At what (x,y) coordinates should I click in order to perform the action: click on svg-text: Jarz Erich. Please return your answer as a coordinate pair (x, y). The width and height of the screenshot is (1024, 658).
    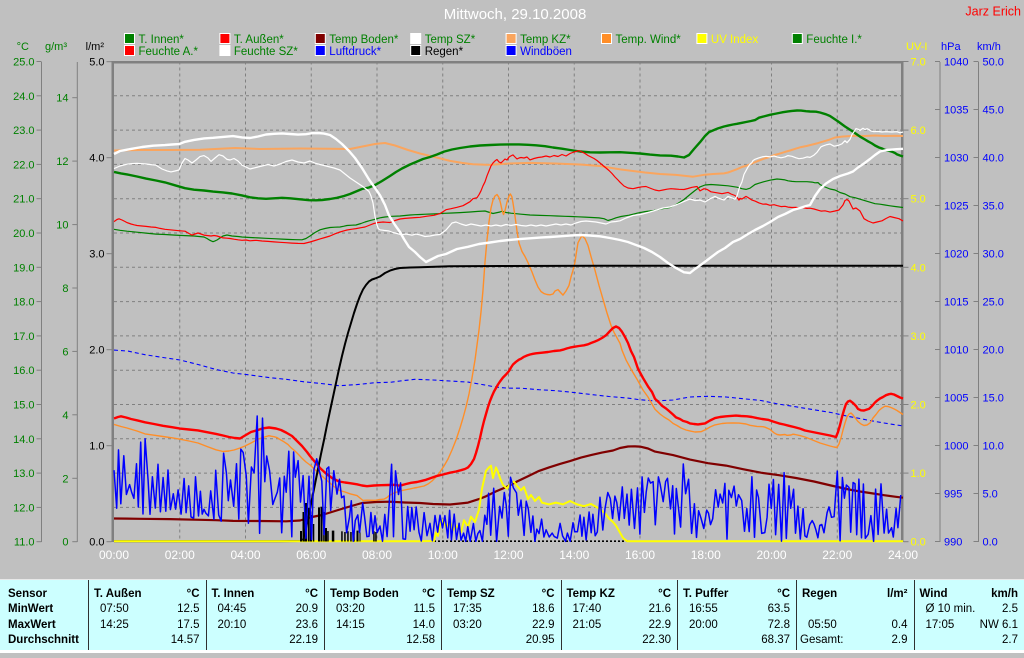
    Looking at the image, I should click on (993, 12).